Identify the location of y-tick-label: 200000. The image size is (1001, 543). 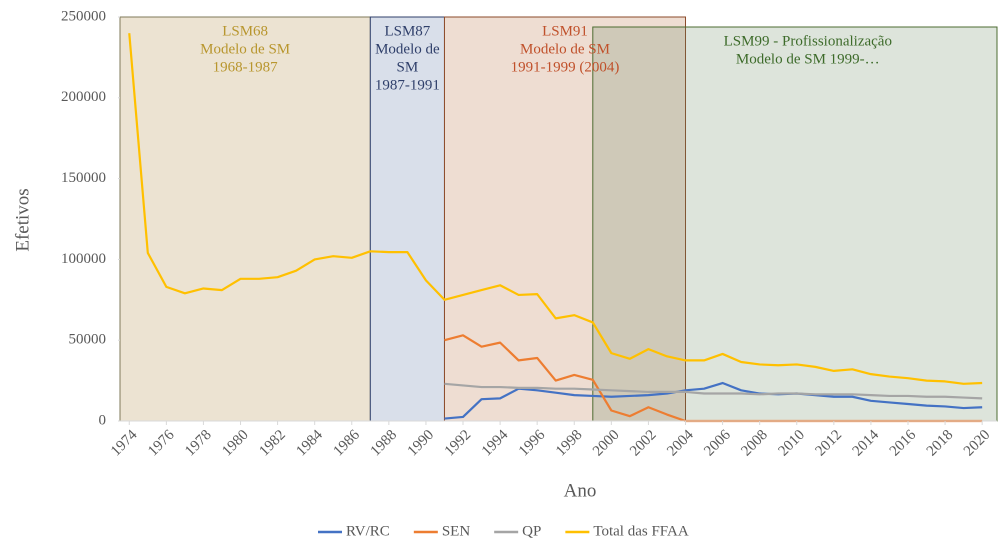
(83, 97).